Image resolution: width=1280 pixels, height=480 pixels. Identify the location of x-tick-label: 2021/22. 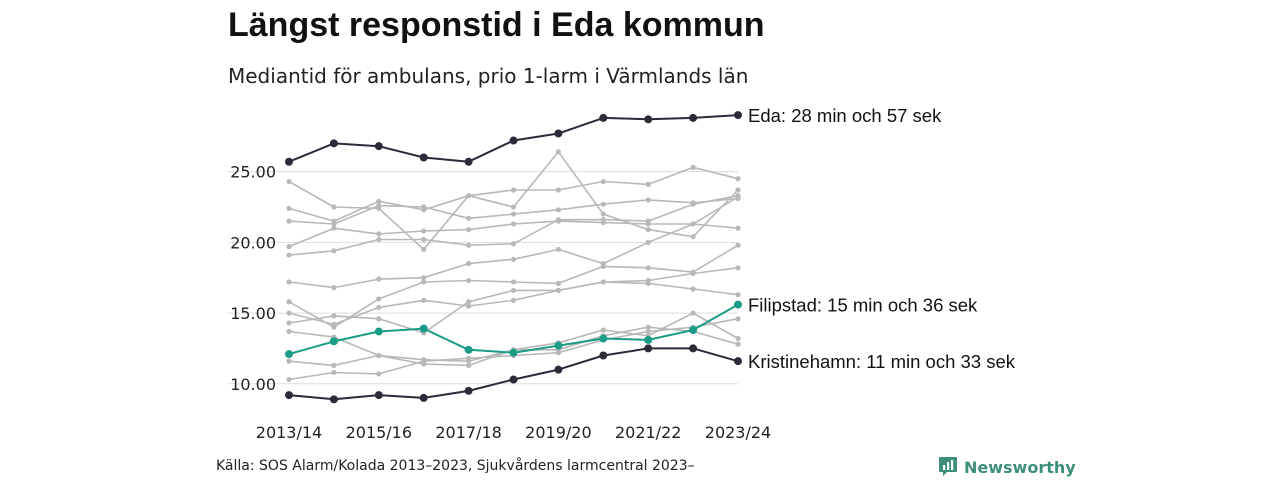
(648, 432).